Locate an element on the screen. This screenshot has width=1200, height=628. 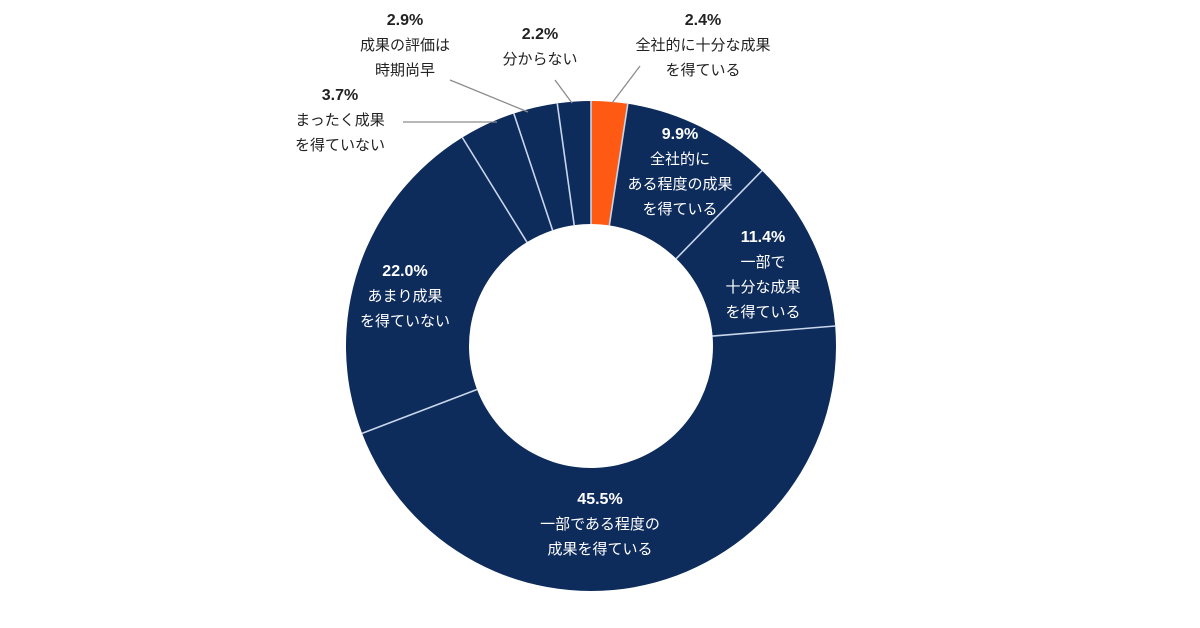
segment-label: 3.7% まったく成果 を得ていない is located at coordinates (340, 120).